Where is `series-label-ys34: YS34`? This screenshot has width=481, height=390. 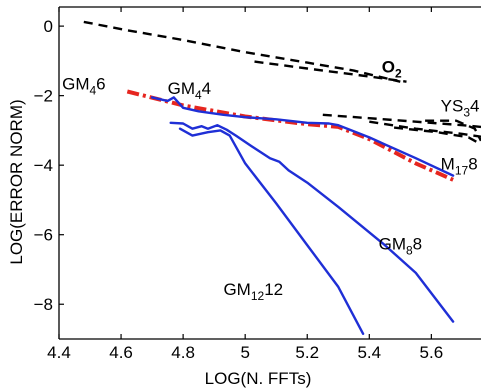 series-label-ys34: YS34 is located at coordinates (460, 107).